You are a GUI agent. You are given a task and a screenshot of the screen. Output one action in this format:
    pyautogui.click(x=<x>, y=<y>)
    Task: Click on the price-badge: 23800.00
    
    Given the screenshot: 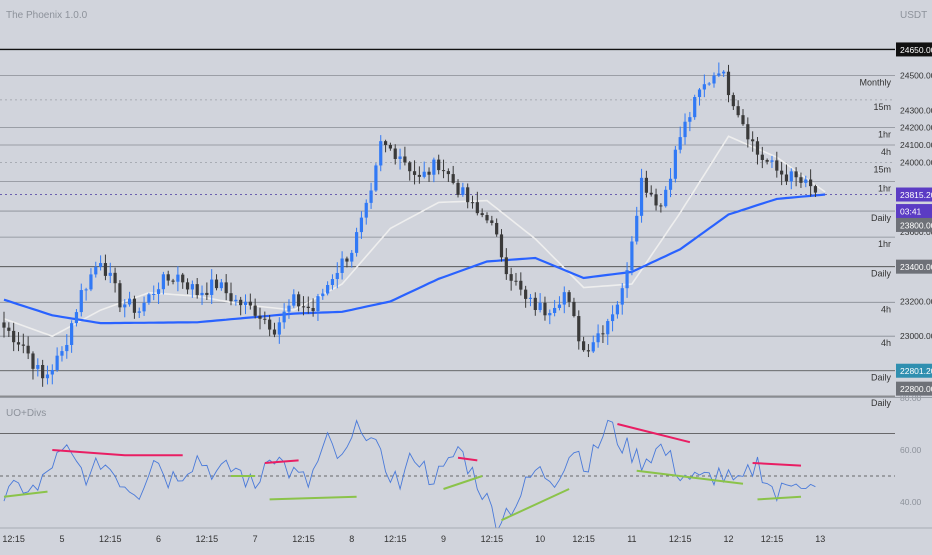 What is the action you would take?
    pyautogui.click(x=914, y=224)
    